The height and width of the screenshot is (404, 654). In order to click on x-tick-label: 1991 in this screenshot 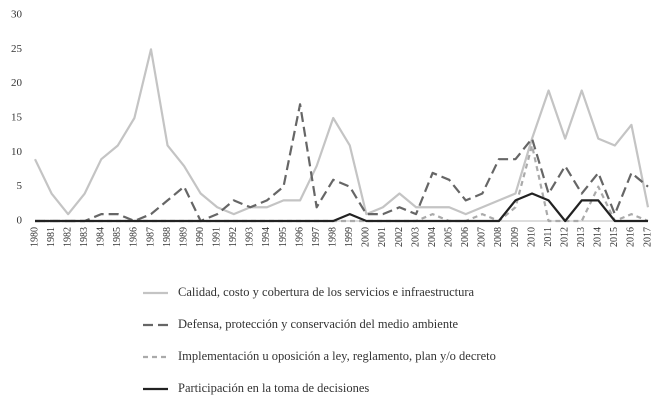, I will do `click(217, 237)`.